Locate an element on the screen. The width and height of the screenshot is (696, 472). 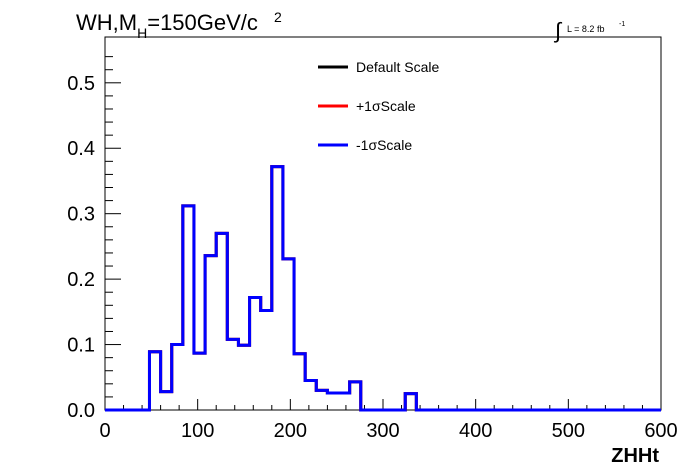
title-main: WH,M is located at coordinates (106, 22).